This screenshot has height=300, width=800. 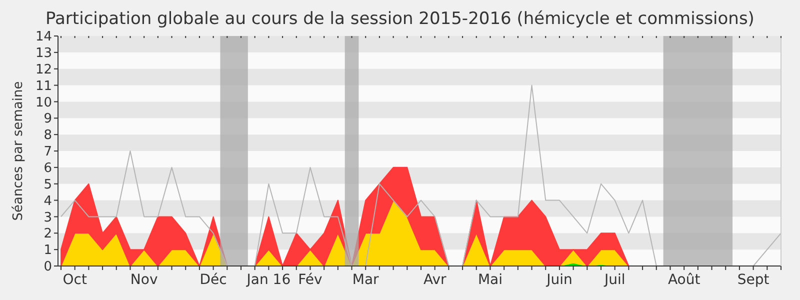 What do you see at coordinates (48, 152) in the screenshot?
I see `y-tick-label: 7` at bounding box center [48, 152].